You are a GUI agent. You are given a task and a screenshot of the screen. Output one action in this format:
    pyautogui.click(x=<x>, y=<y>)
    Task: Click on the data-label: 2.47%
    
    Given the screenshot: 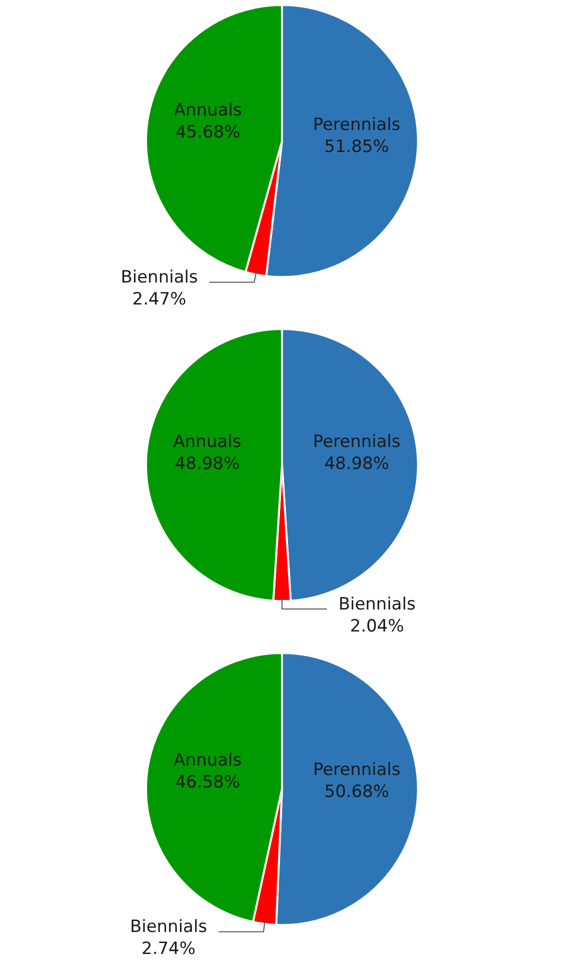 What is the action you would take?
    pyautogui.click(x=159, y=300)
    